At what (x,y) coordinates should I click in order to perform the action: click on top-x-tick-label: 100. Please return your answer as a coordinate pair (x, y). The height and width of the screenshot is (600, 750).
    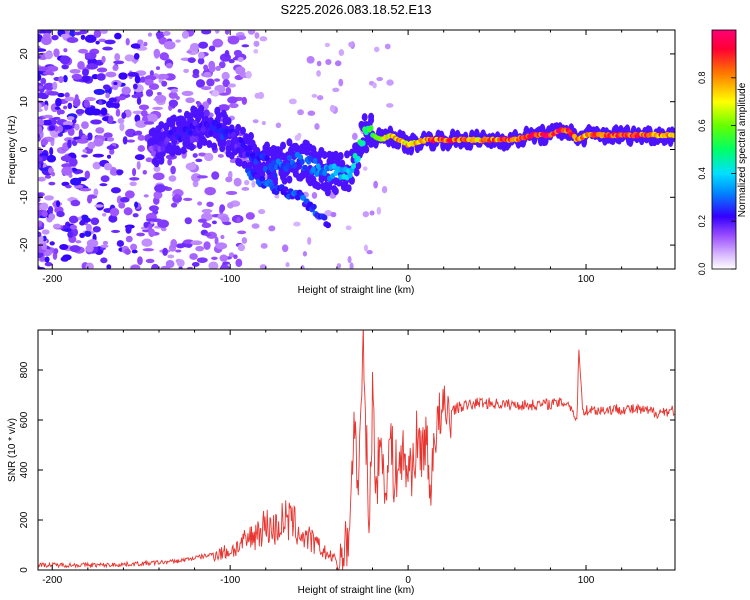
    Looking at the image, I should click on (586, 279).